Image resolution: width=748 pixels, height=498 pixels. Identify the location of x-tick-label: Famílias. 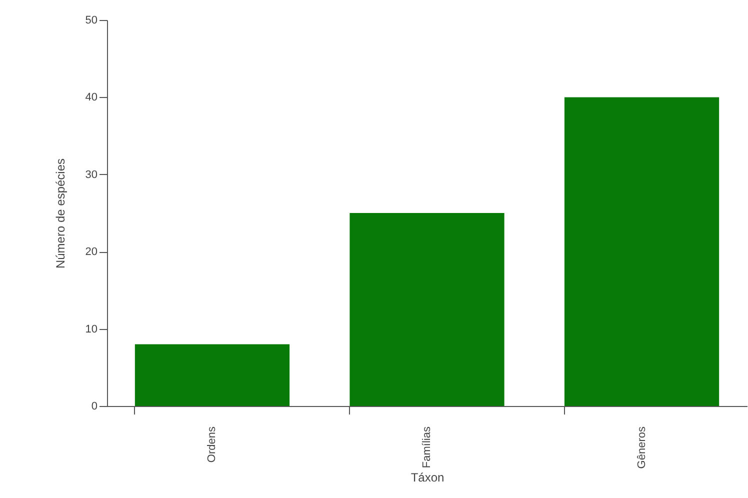
(427, 447).